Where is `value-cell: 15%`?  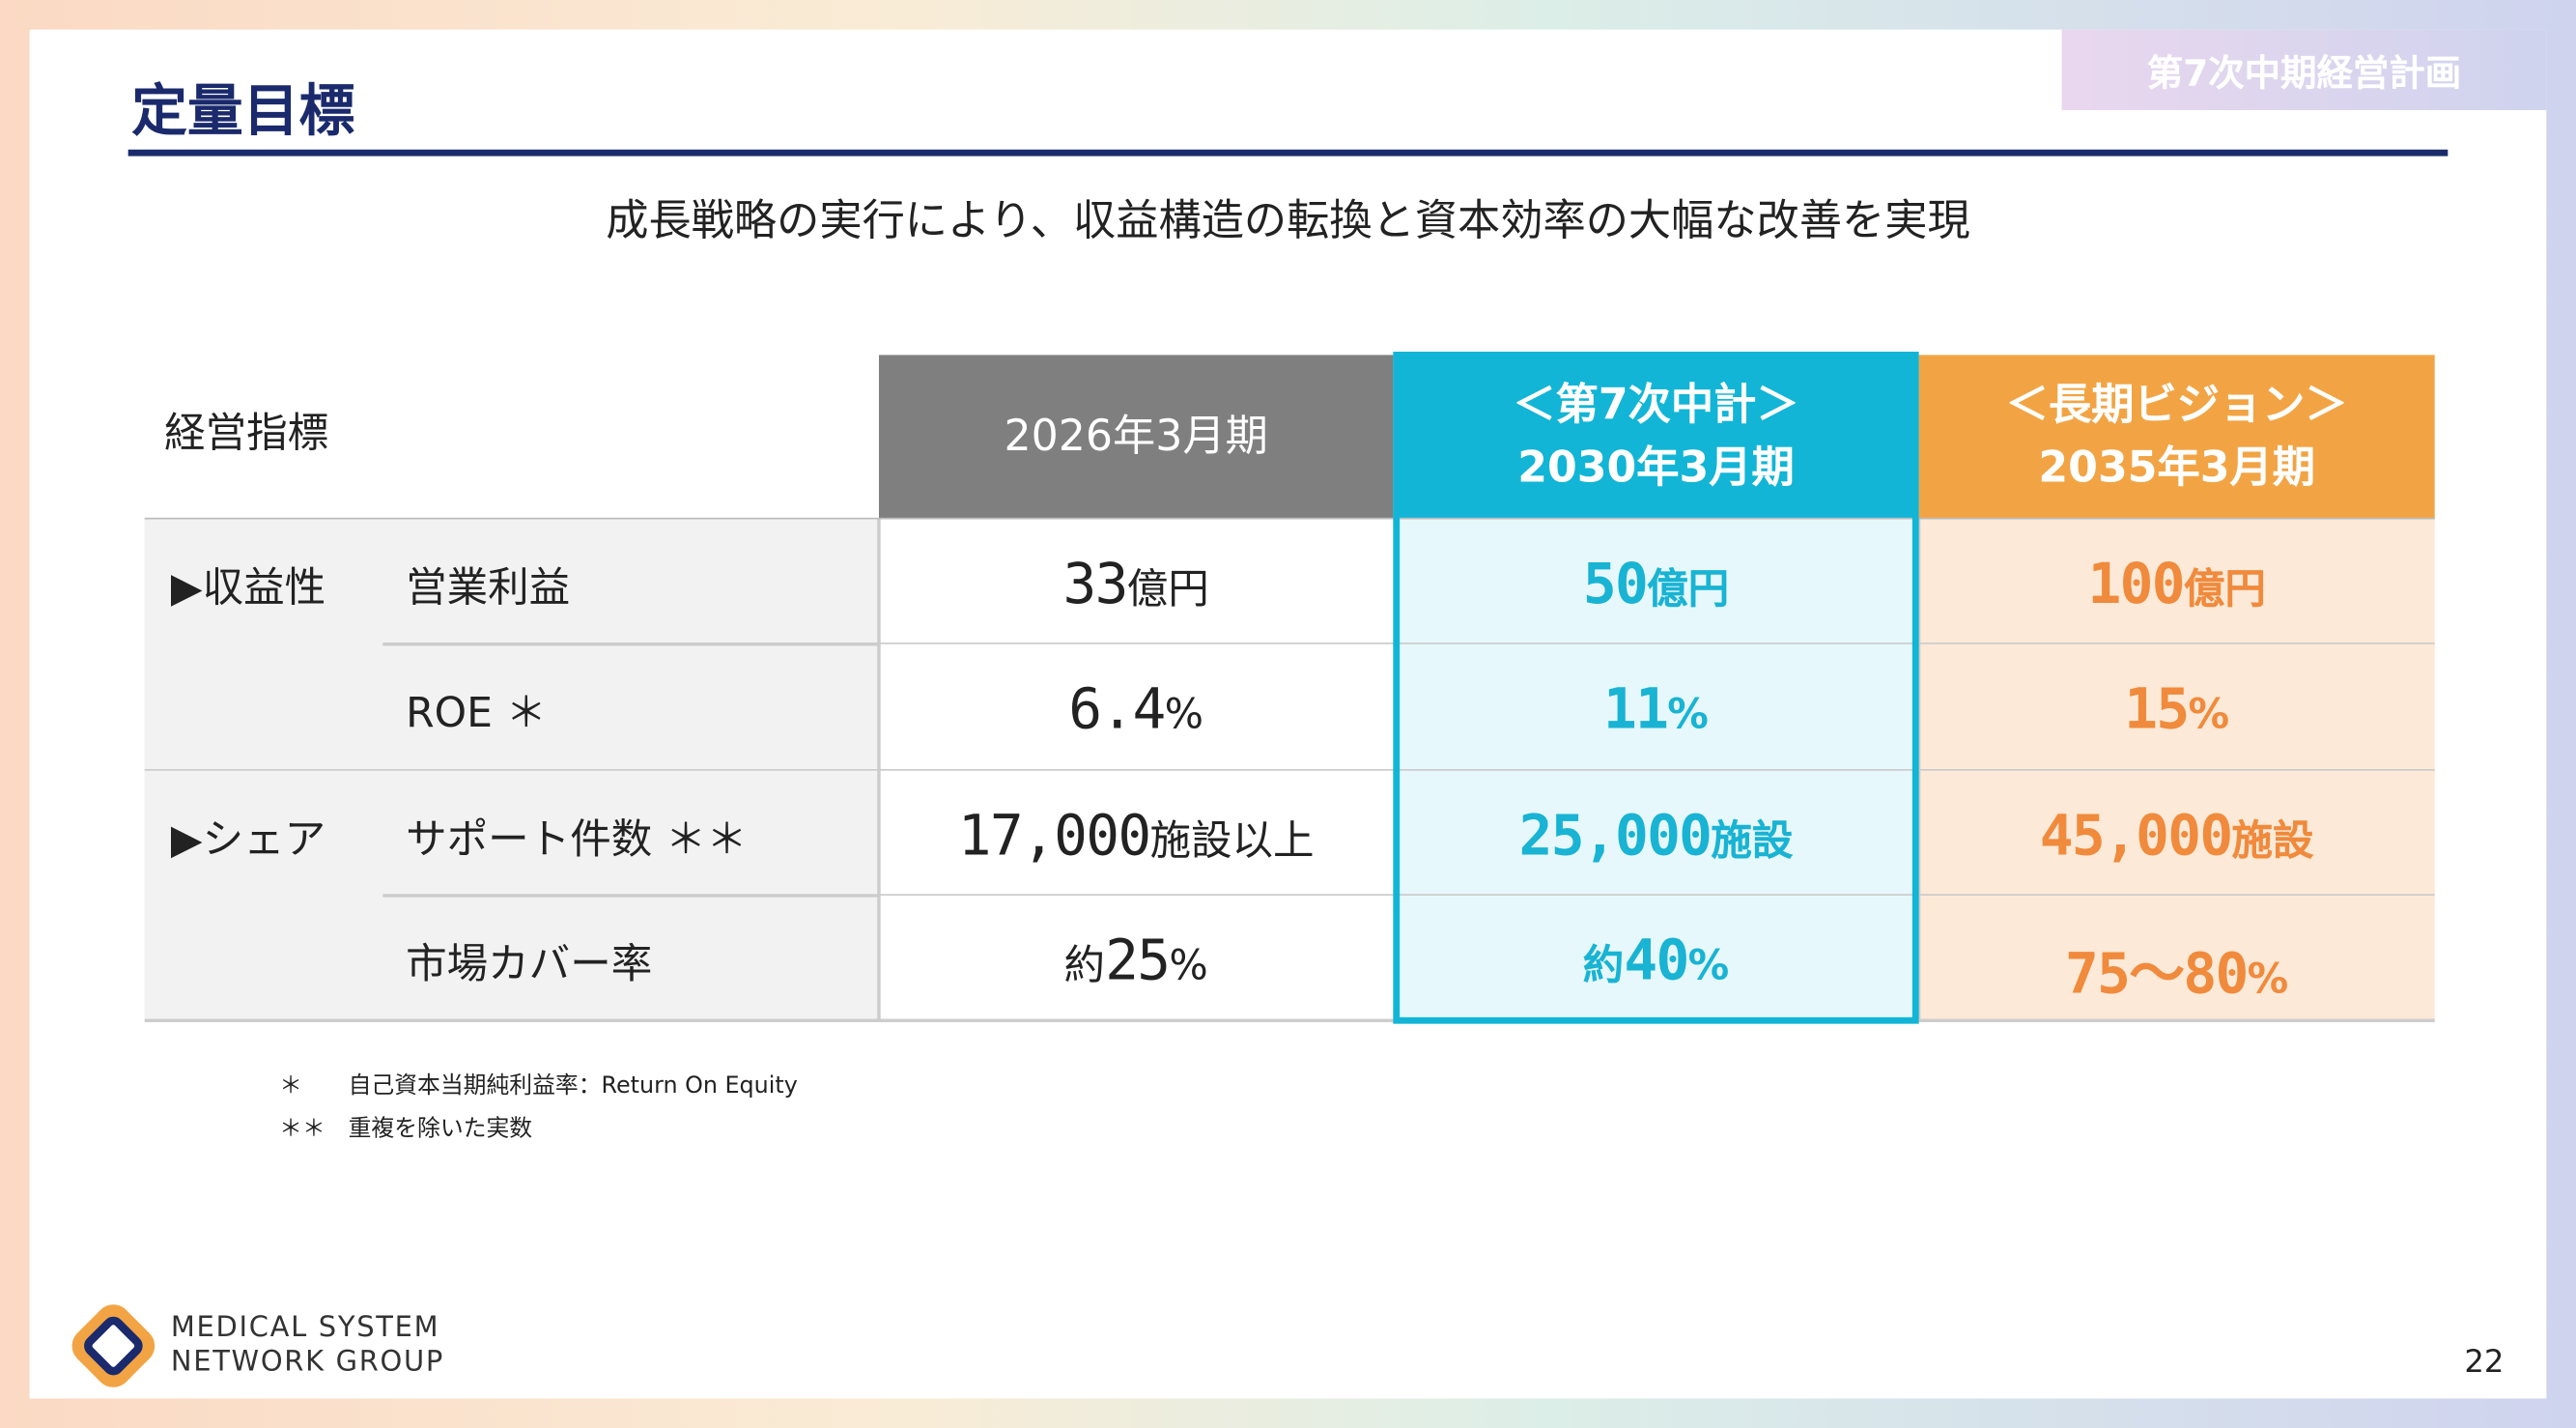 value-cell: 15% is located at coordinates (2176, 707).